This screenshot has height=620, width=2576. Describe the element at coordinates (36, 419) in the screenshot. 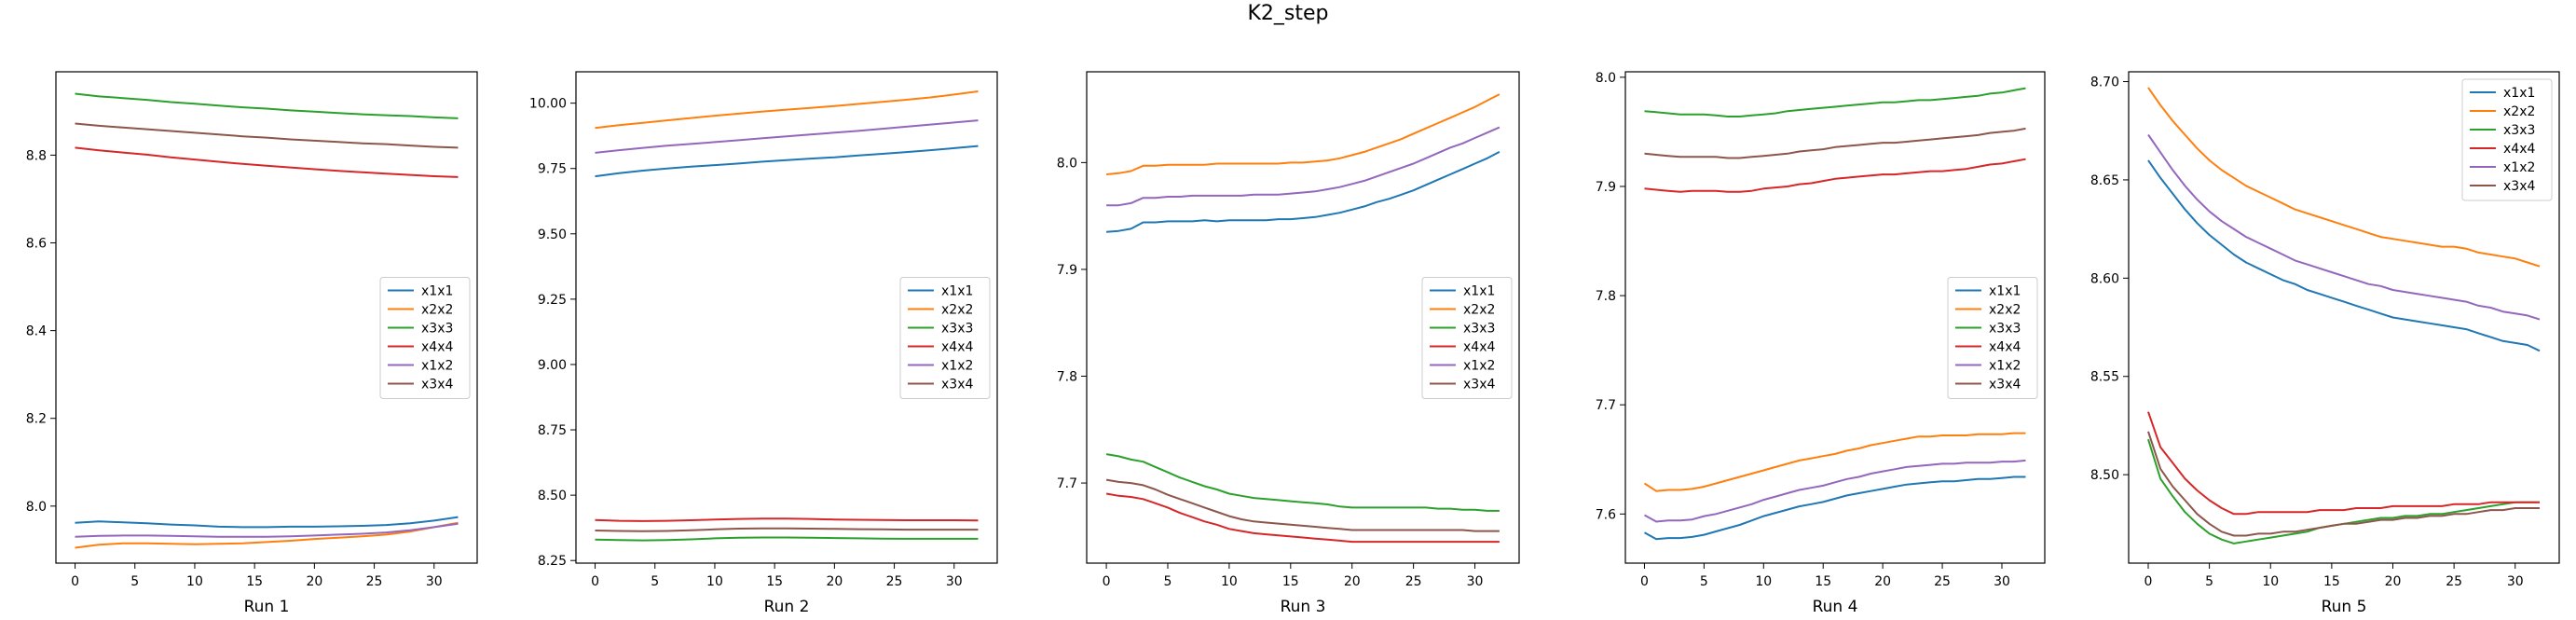

I see `y-tick-label: 8.2` at that location.